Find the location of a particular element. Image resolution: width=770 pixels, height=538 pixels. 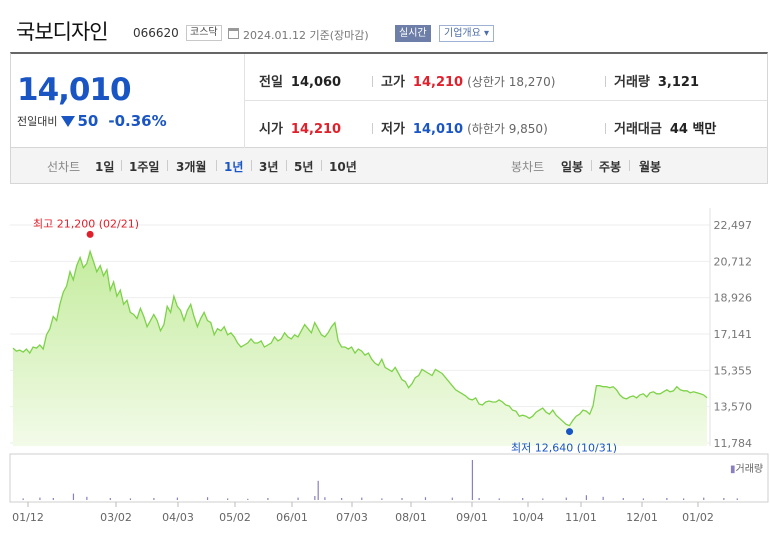

upper-limit: (상한가 18,270) is located at coordinates (511, 82).